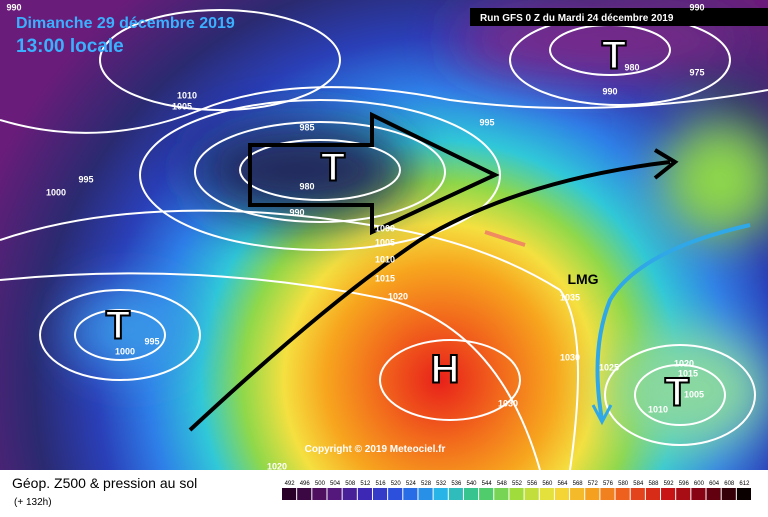  I want to click on colorbar-label: 496, so click(305, 484).